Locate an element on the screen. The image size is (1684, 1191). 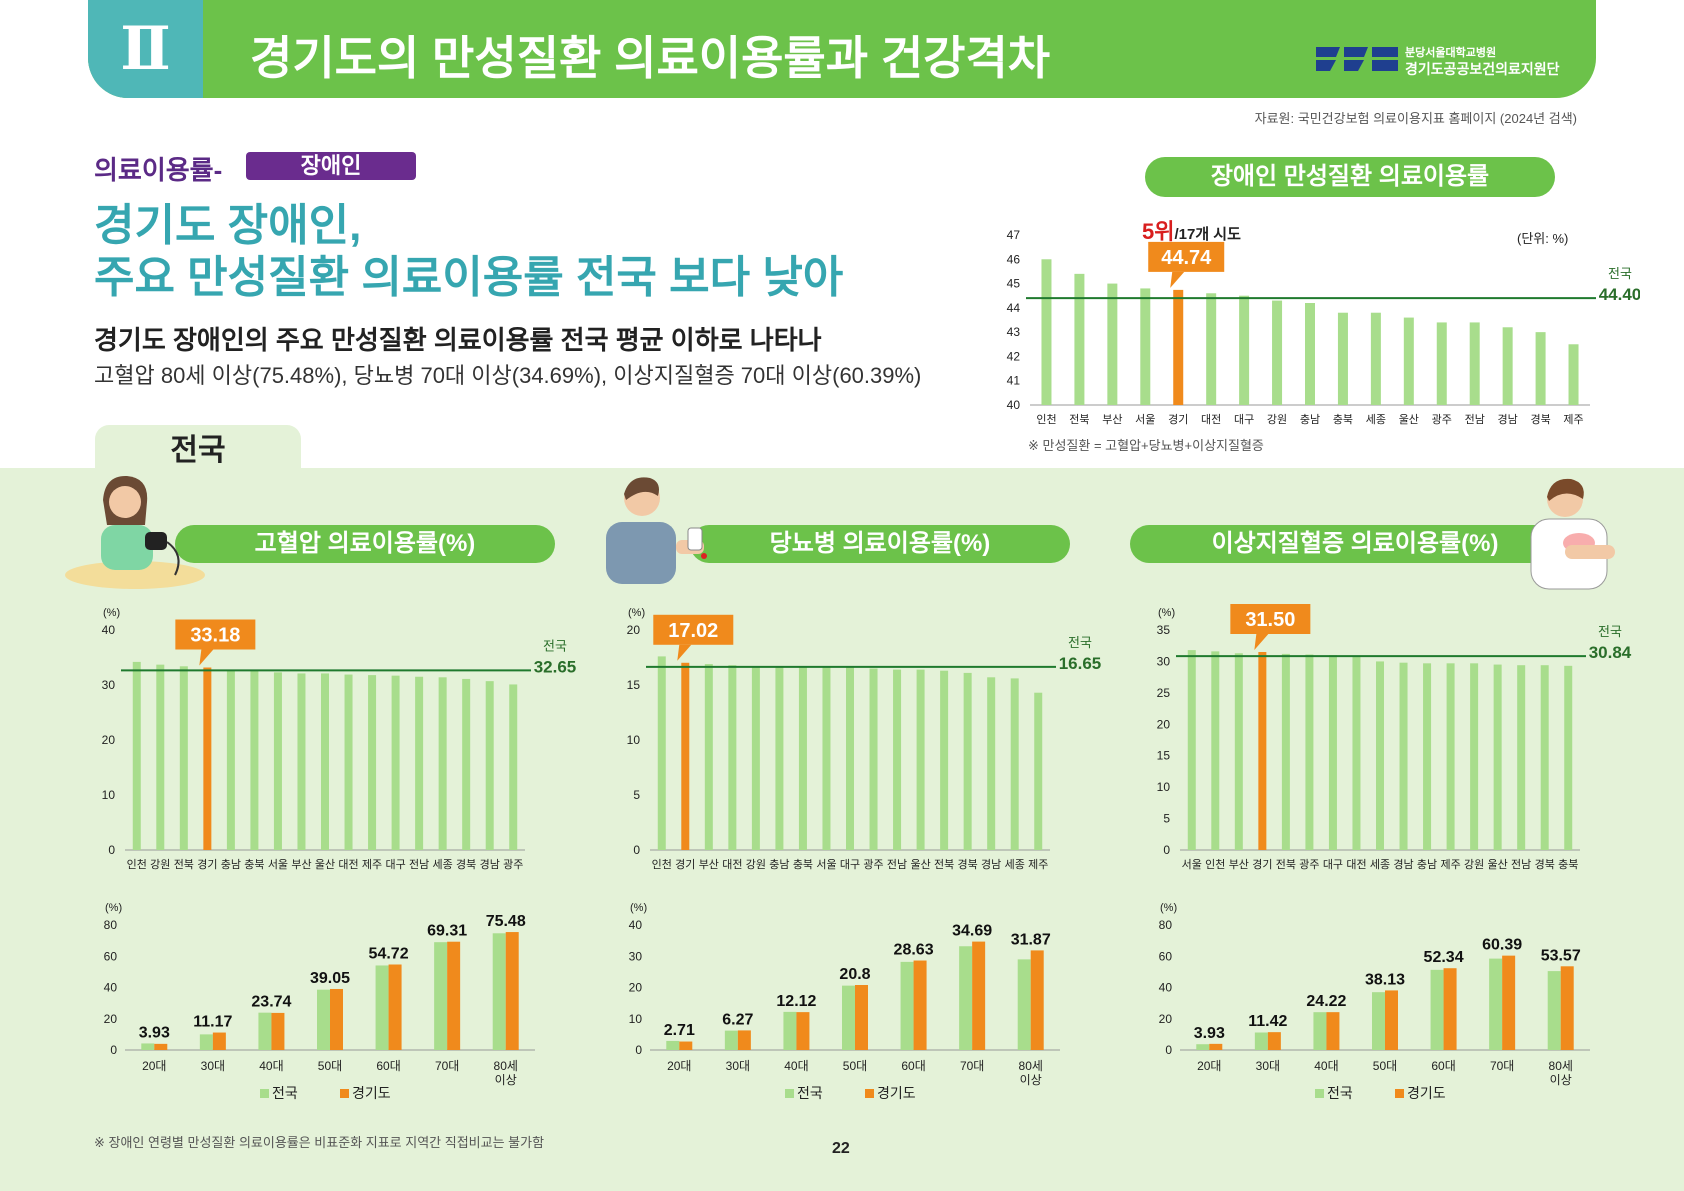
data-label: 20.8 is located at coordinates (854, 974).